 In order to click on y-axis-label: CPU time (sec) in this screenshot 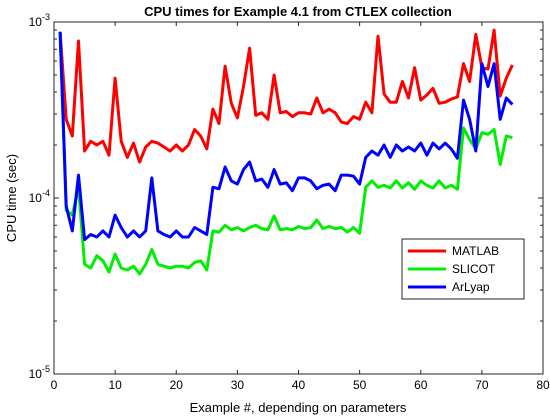, I will do `click(11, 198)`.